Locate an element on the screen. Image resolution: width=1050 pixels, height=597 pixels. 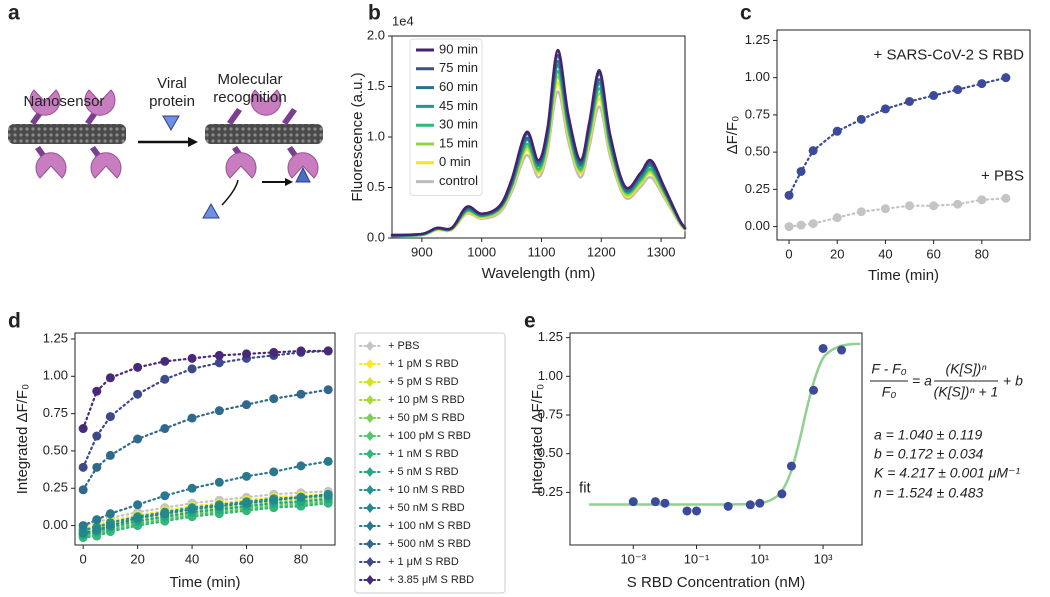
y-tick-label: 1.00 is located at coordinates (55, 375).